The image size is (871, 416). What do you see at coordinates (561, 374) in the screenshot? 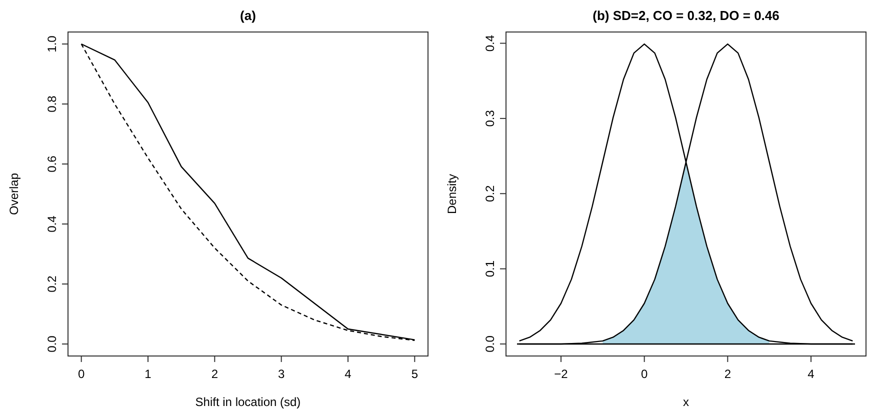
I see `x-tick-label: −2` at bounding box center [561, 374].